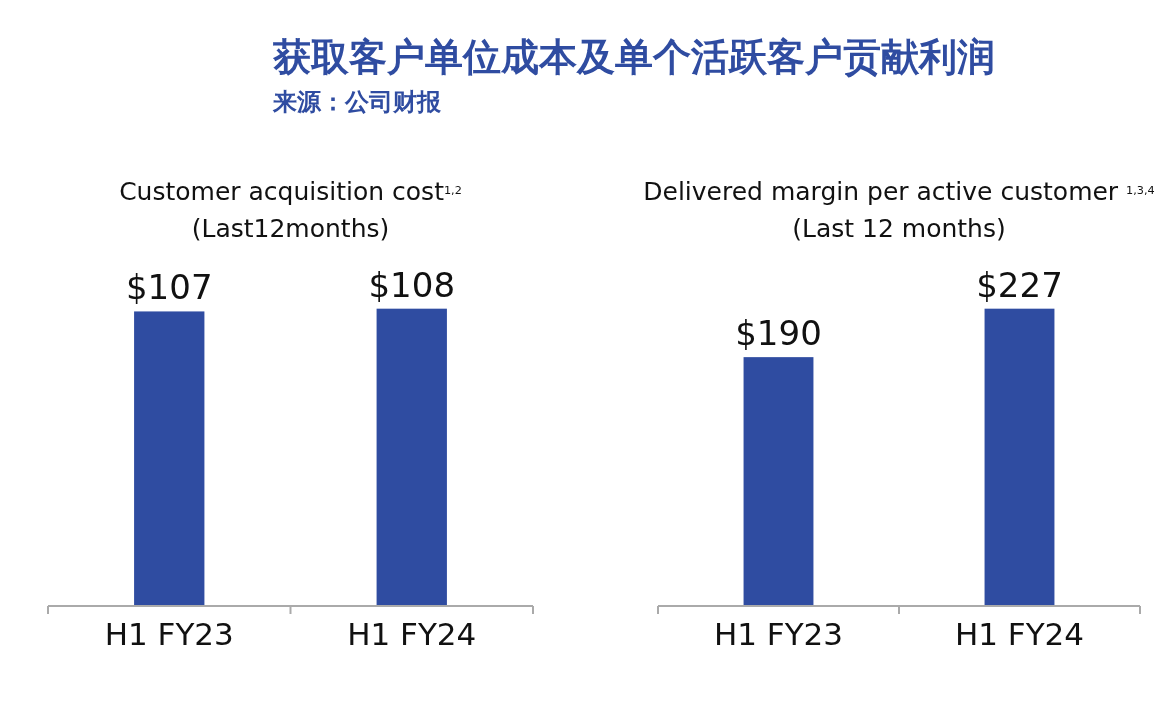  Describe the element at coordinates (169, 287) in the screenshot. I see `data-label: $107` at that location.